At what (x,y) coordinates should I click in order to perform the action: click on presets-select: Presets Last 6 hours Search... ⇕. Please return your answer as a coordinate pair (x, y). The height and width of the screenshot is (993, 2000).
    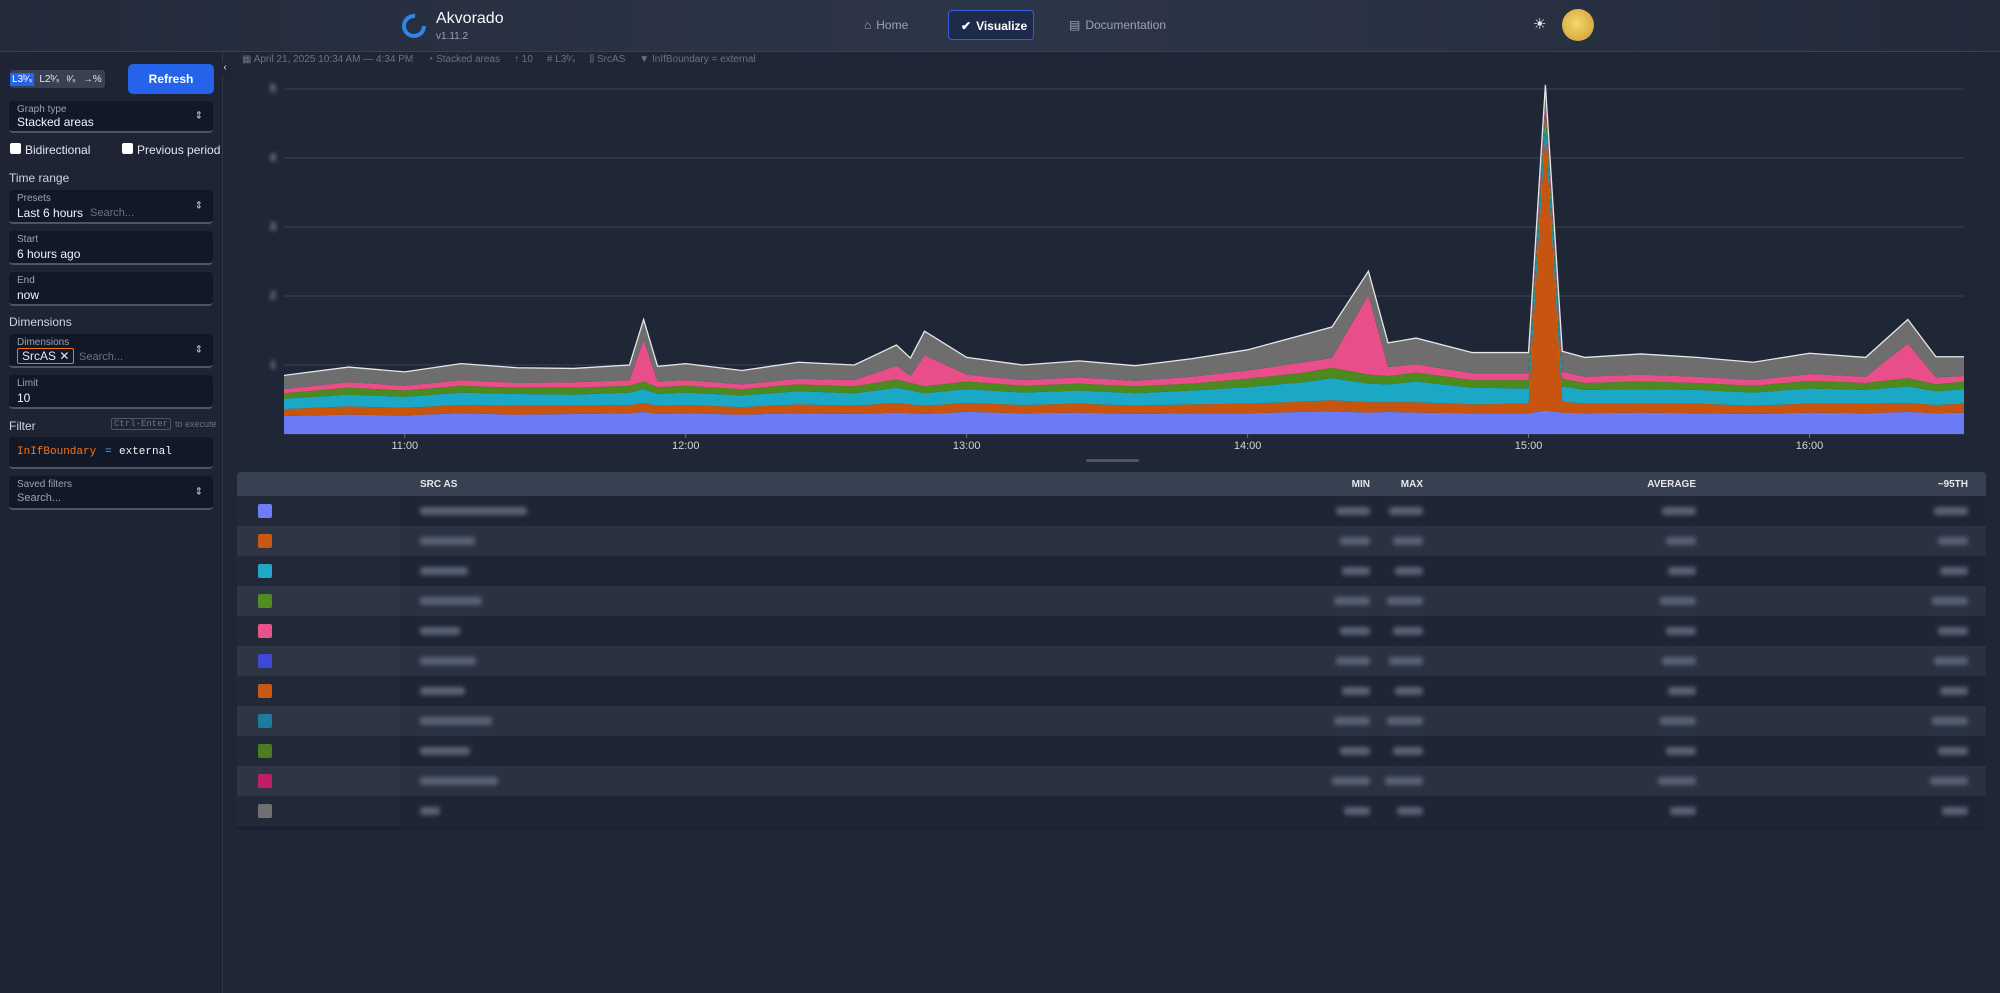
    Looking at the image, I should click on (111, 207).